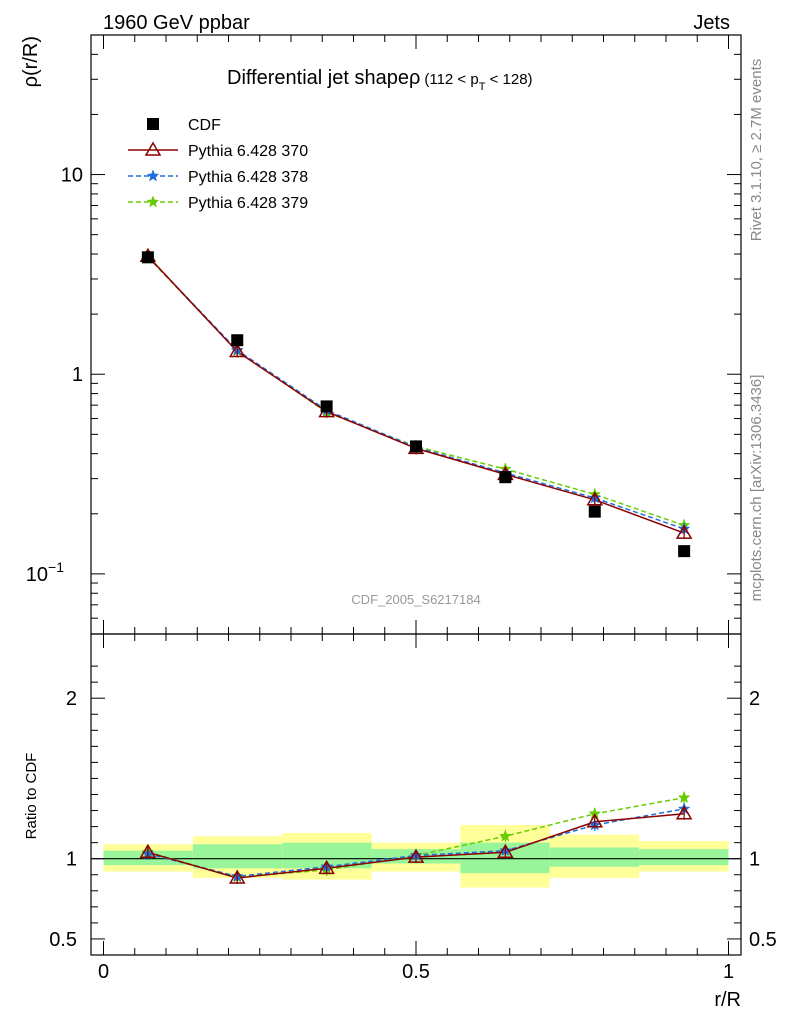 The width and height of the screenshot is (786, 1024). Describe the element at coordinates (204, 125) in the screenshot. I see `legend-label: CDF` at that location.